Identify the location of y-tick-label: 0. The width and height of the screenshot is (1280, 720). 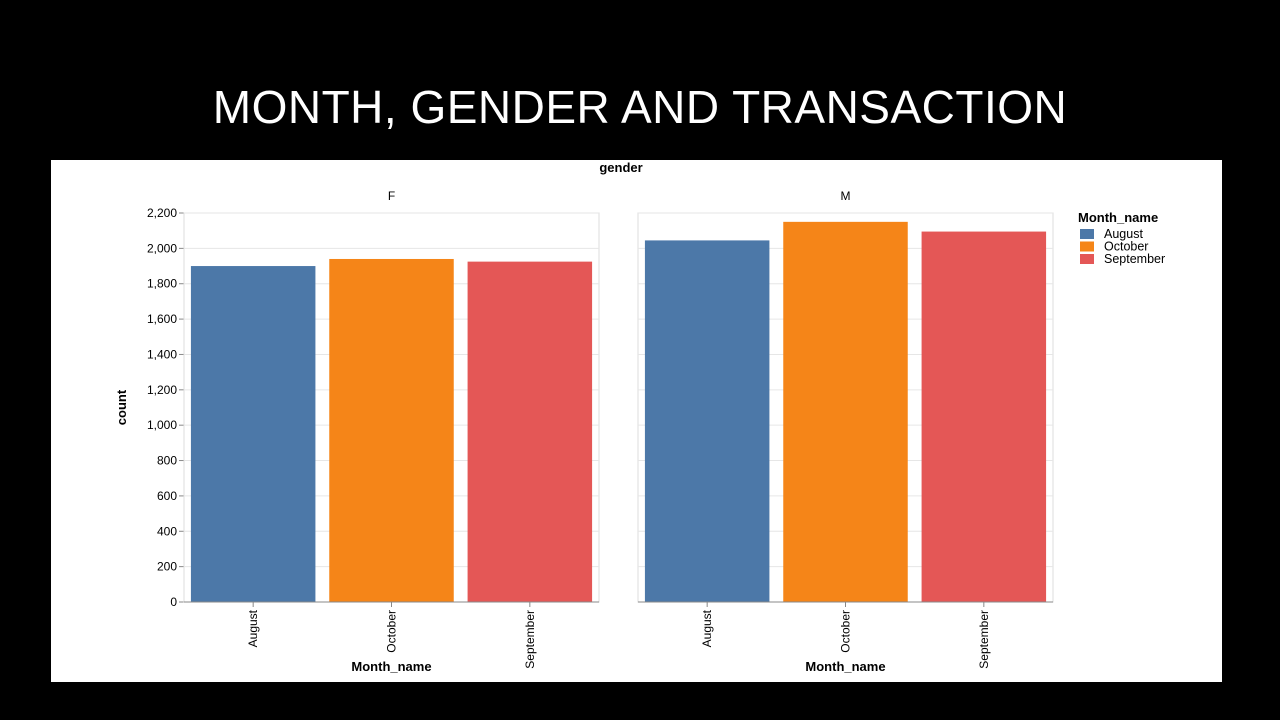
(173, 602).